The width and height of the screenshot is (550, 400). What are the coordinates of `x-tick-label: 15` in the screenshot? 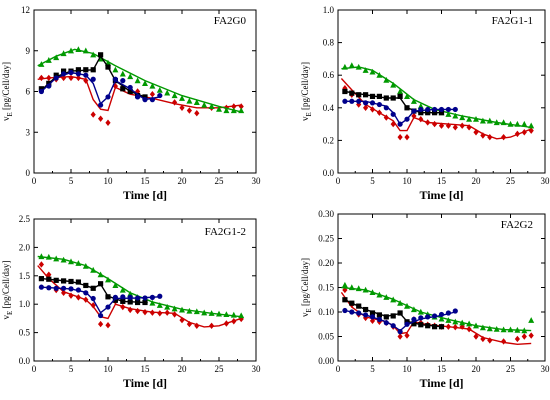 It's located at (442, 181).